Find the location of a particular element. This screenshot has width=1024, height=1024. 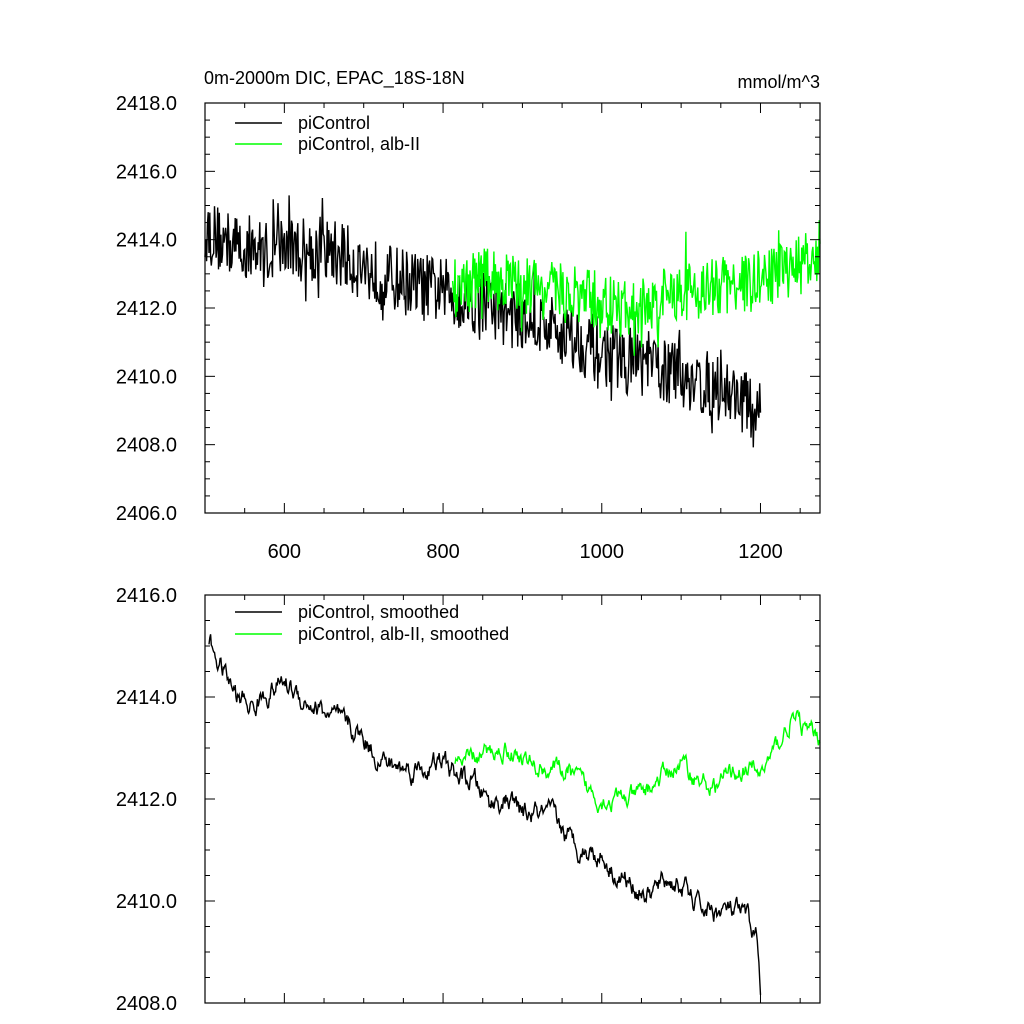

legend-label-picontrol-smoothed: piControl, smoothed is located at coordinates (378, 612).